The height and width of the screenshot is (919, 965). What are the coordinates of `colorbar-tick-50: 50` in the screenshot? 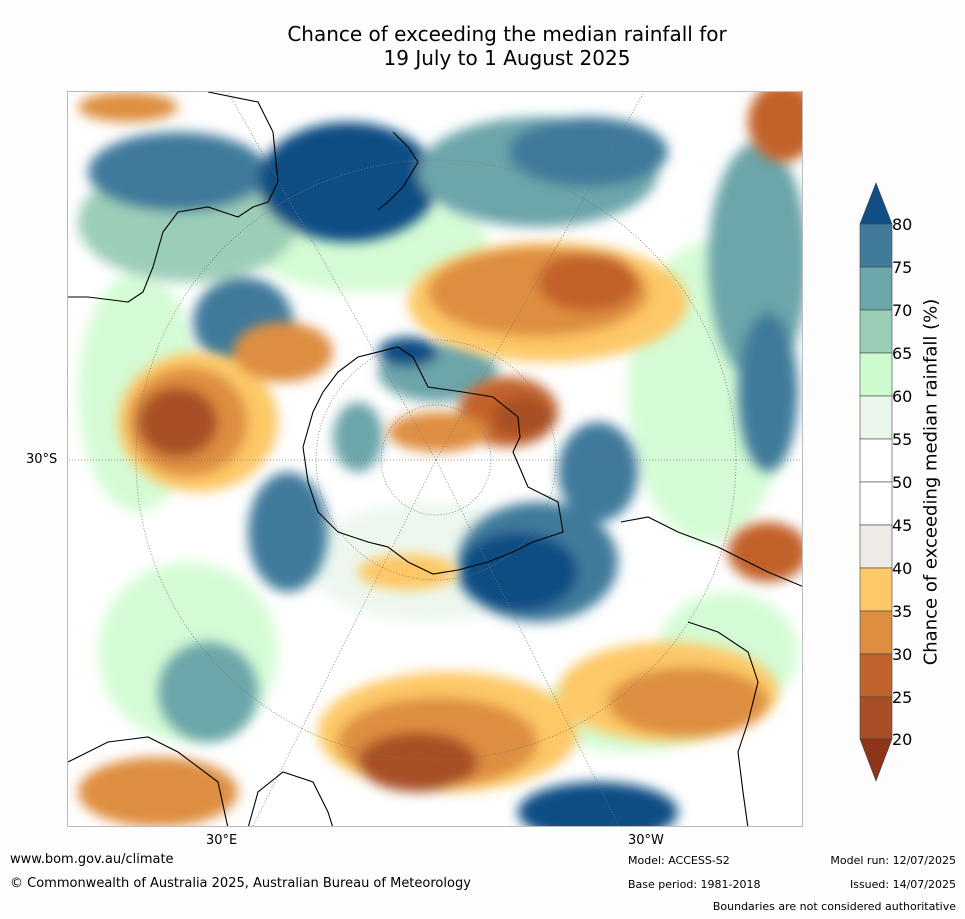 It's located at (902, 482).